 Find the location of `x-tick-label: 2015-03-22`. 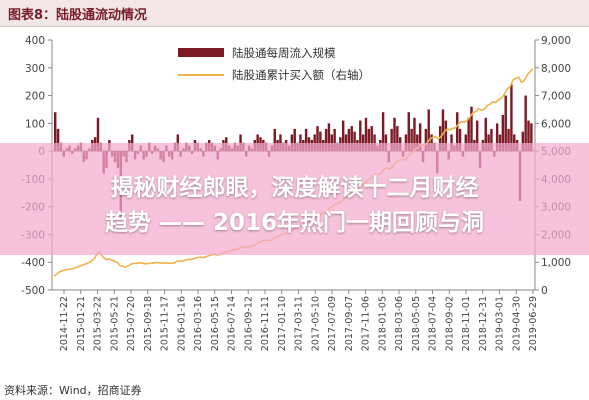

x-tick-label: 2015-03-22 is located at coordinates (98, 323).